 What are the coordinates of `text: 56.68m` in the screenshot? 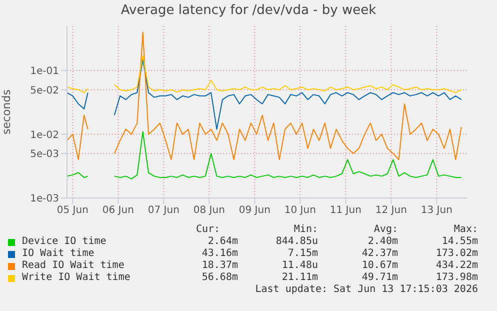 It's located at (219, 278).